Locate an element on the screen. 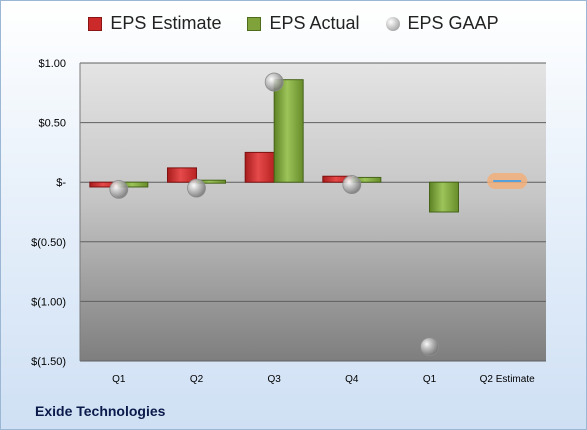 The width and height of the screenshot is (587, 430). y-tick-label: $(1.50) is located at coordinates (48, 362).